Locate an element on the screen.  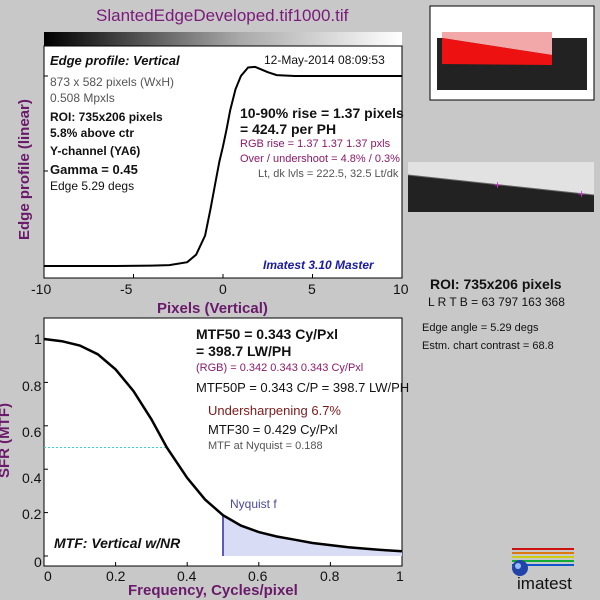
edge-thumbnail-light is located at coordinates (497, 43).